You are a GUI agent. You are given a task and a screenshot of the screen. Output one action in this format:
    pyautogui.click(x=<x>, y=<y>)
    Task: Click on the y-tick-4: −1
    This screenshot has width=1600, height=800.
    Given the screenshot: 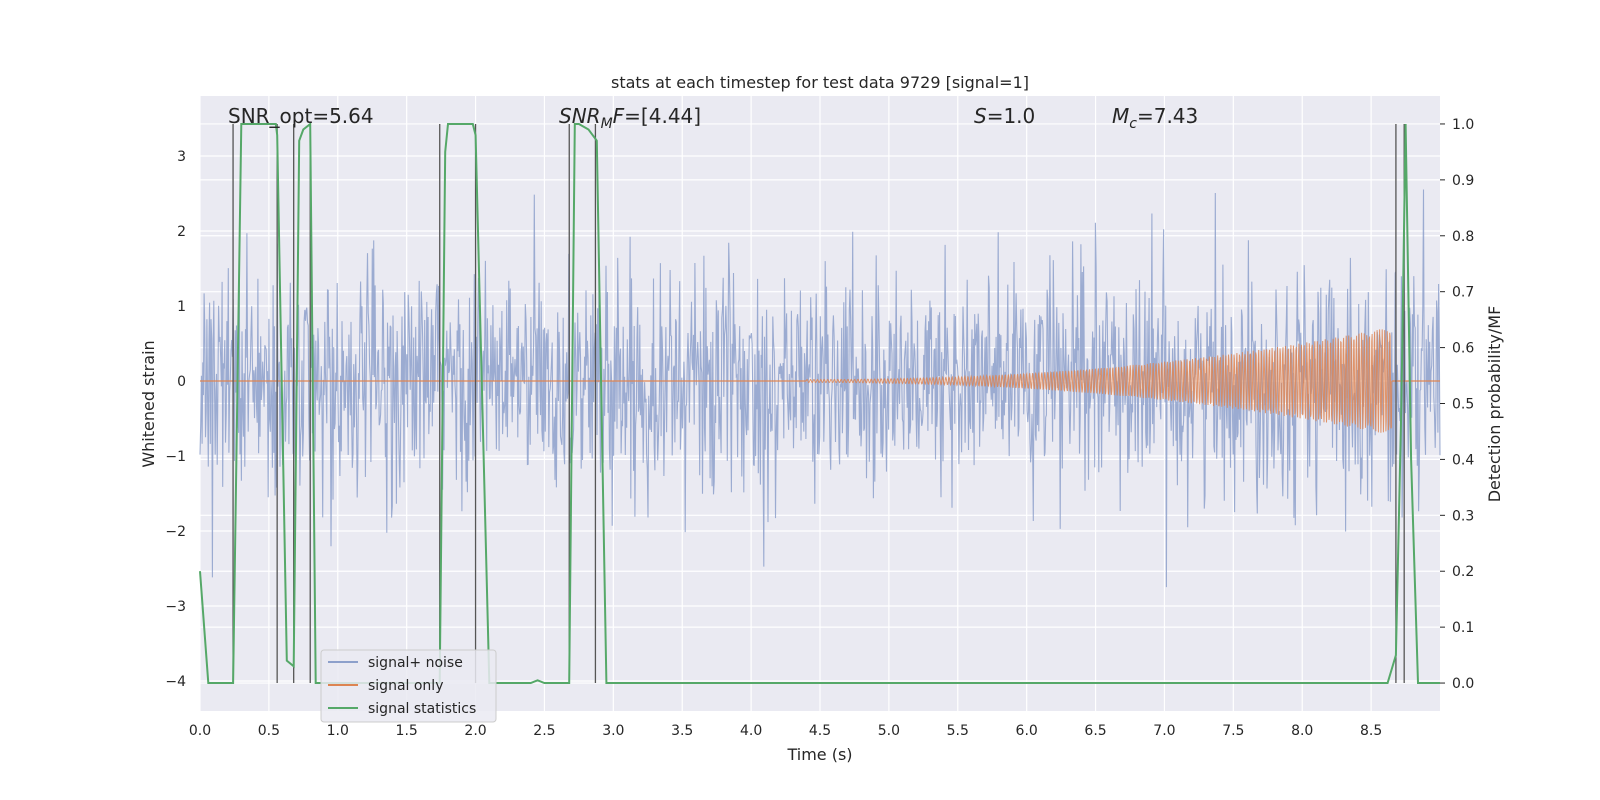 What is the action you would take?
    pyautogui.click(x=175, y=457)
    